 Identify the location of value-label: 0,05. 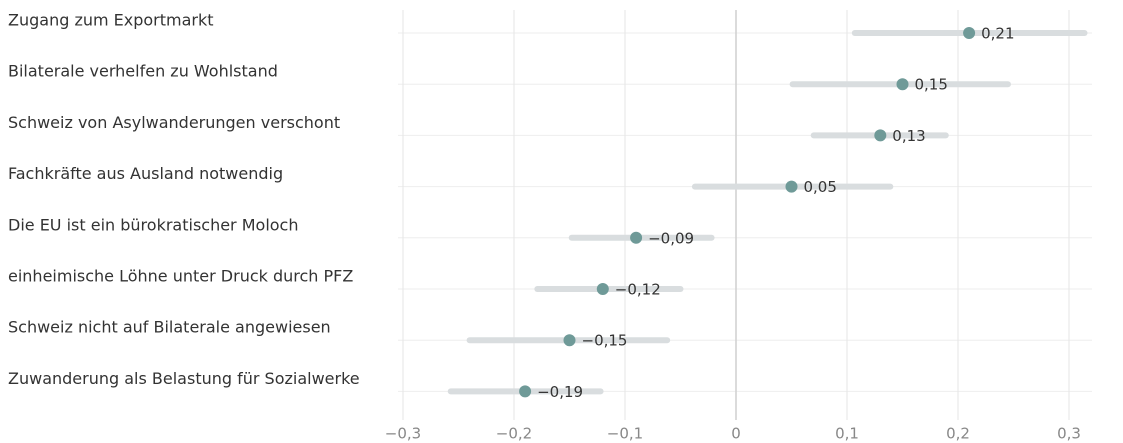
(820, 187).